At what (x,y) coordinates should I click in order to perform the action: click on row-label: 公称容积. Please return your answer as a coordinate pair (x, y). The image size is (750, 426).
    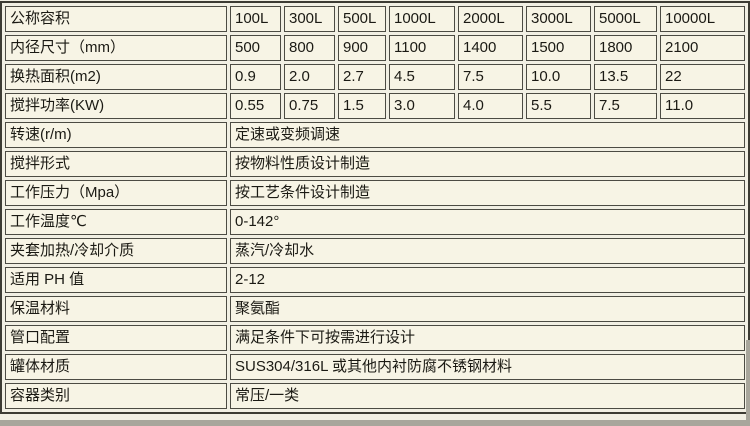
    Looking at the image, I should click on (116, 19).